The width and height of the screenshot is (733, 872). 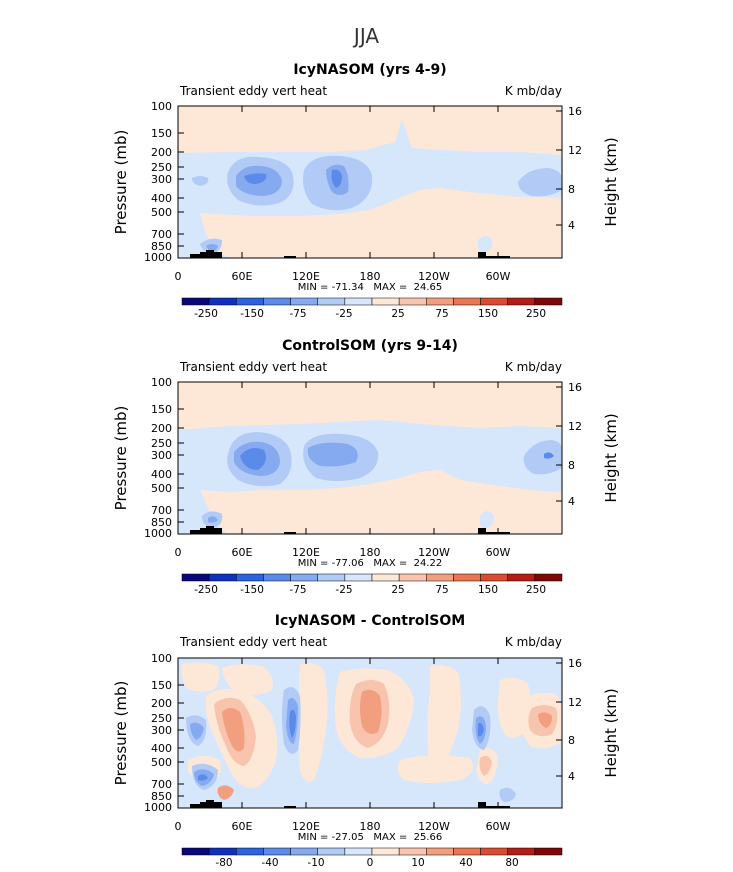 I want to click on panel-1-xtick-0: 0, so click(x=178, y=276).